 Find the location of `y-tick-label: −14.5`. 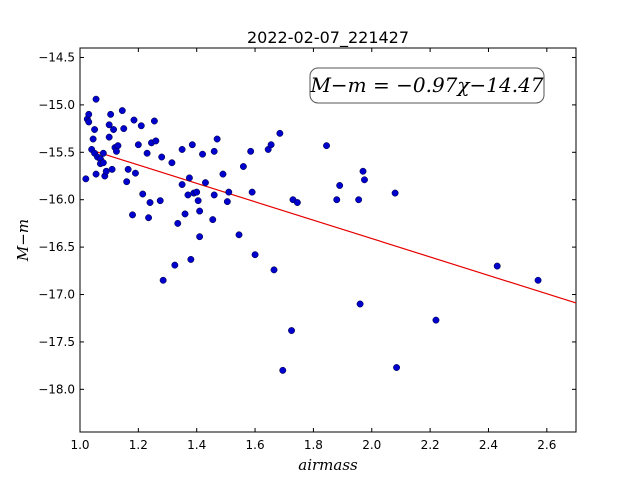

y-tick-label: −14.5 is located at coordinates (56, 57).